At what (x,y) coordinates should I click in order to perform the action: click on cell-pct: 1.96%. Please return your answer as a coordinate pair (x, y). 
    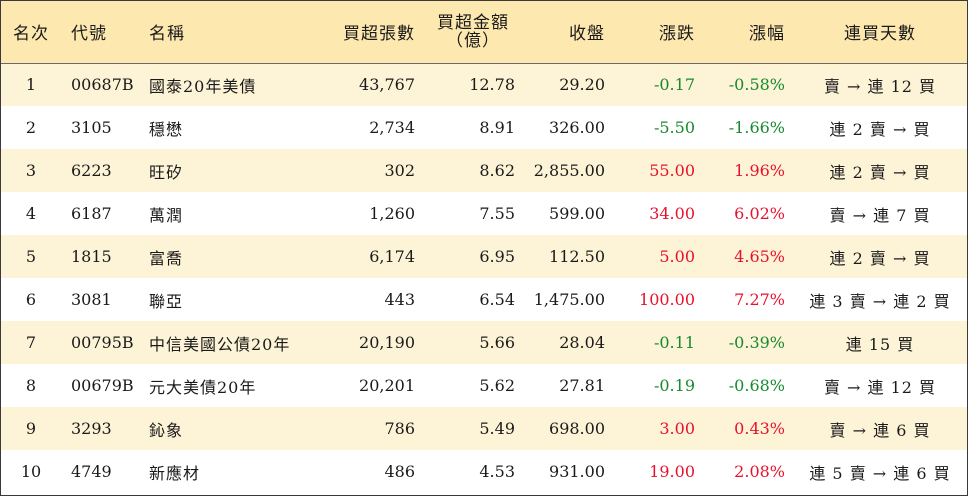
    Looking at the image, I should click on (759, 170).